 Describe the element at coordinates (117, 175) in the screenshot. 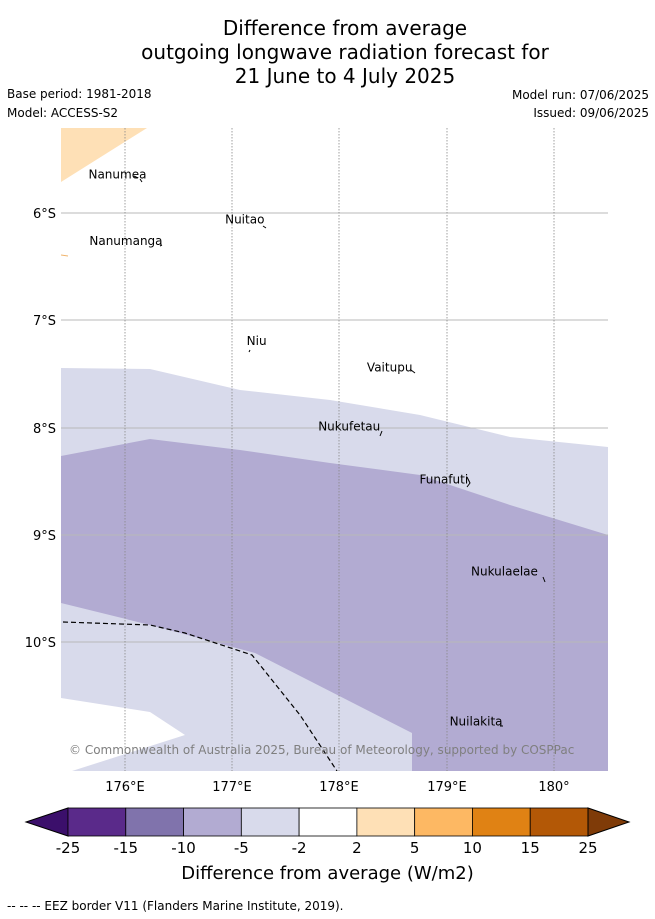

I see `place-label-nanumea: Nanumea` at that location.